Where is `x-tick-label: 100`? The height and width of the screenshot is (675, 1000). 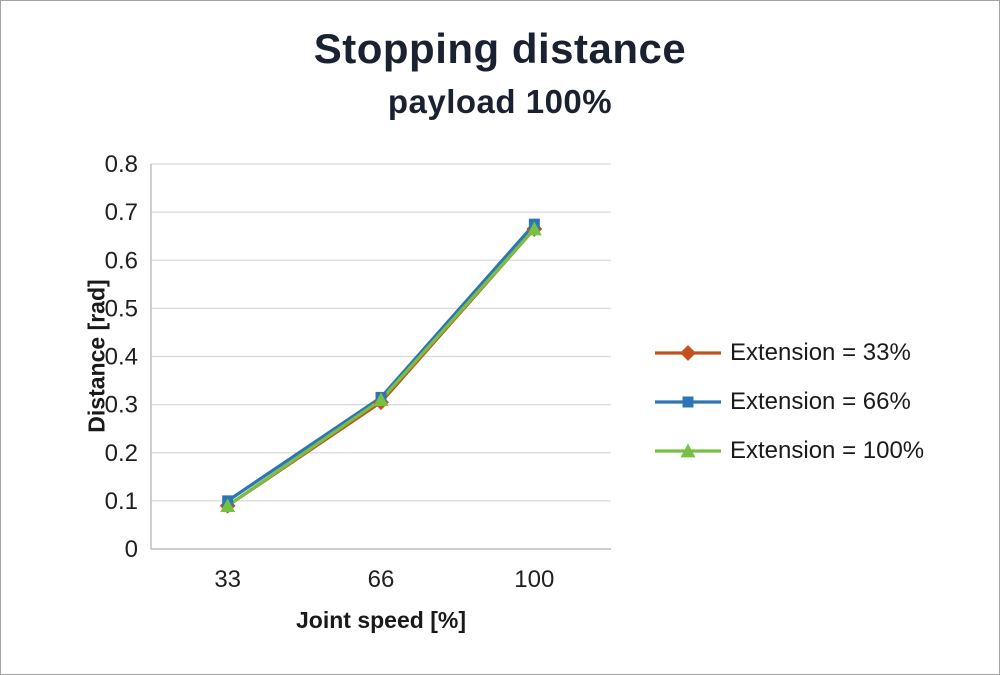 x-tick-label: 100 is located at coordinates (534, 579).